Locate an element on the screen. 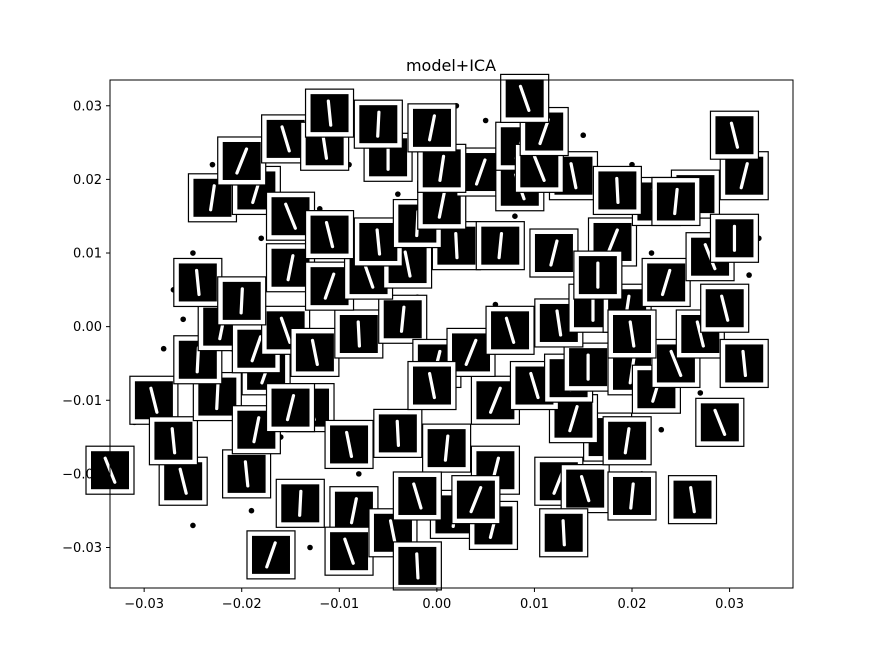 The image size is (881, 661). x-tick-label: −0.03 is located at coordinates (144, 604).